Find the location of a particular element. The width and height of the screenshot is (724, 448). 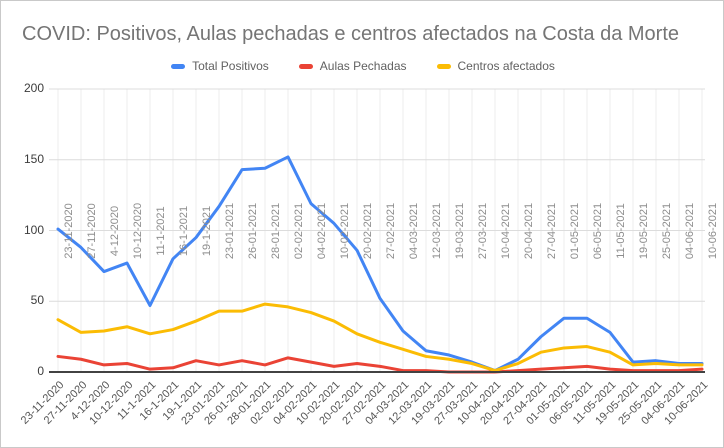

midband-date-label: 19-1-2021 is located at coordinates (207, 231).